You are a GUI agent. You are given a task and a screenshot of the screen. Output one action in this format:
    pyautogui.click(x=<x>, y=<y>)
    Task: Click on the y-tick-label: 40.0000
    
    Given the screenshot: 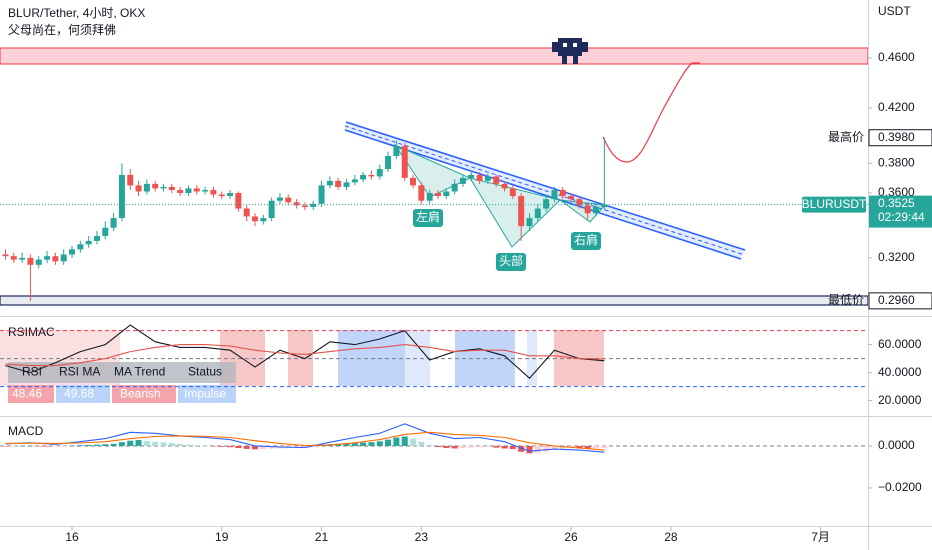 What is the action you would take?
    pyautogui.click(x=900, y=372)
    